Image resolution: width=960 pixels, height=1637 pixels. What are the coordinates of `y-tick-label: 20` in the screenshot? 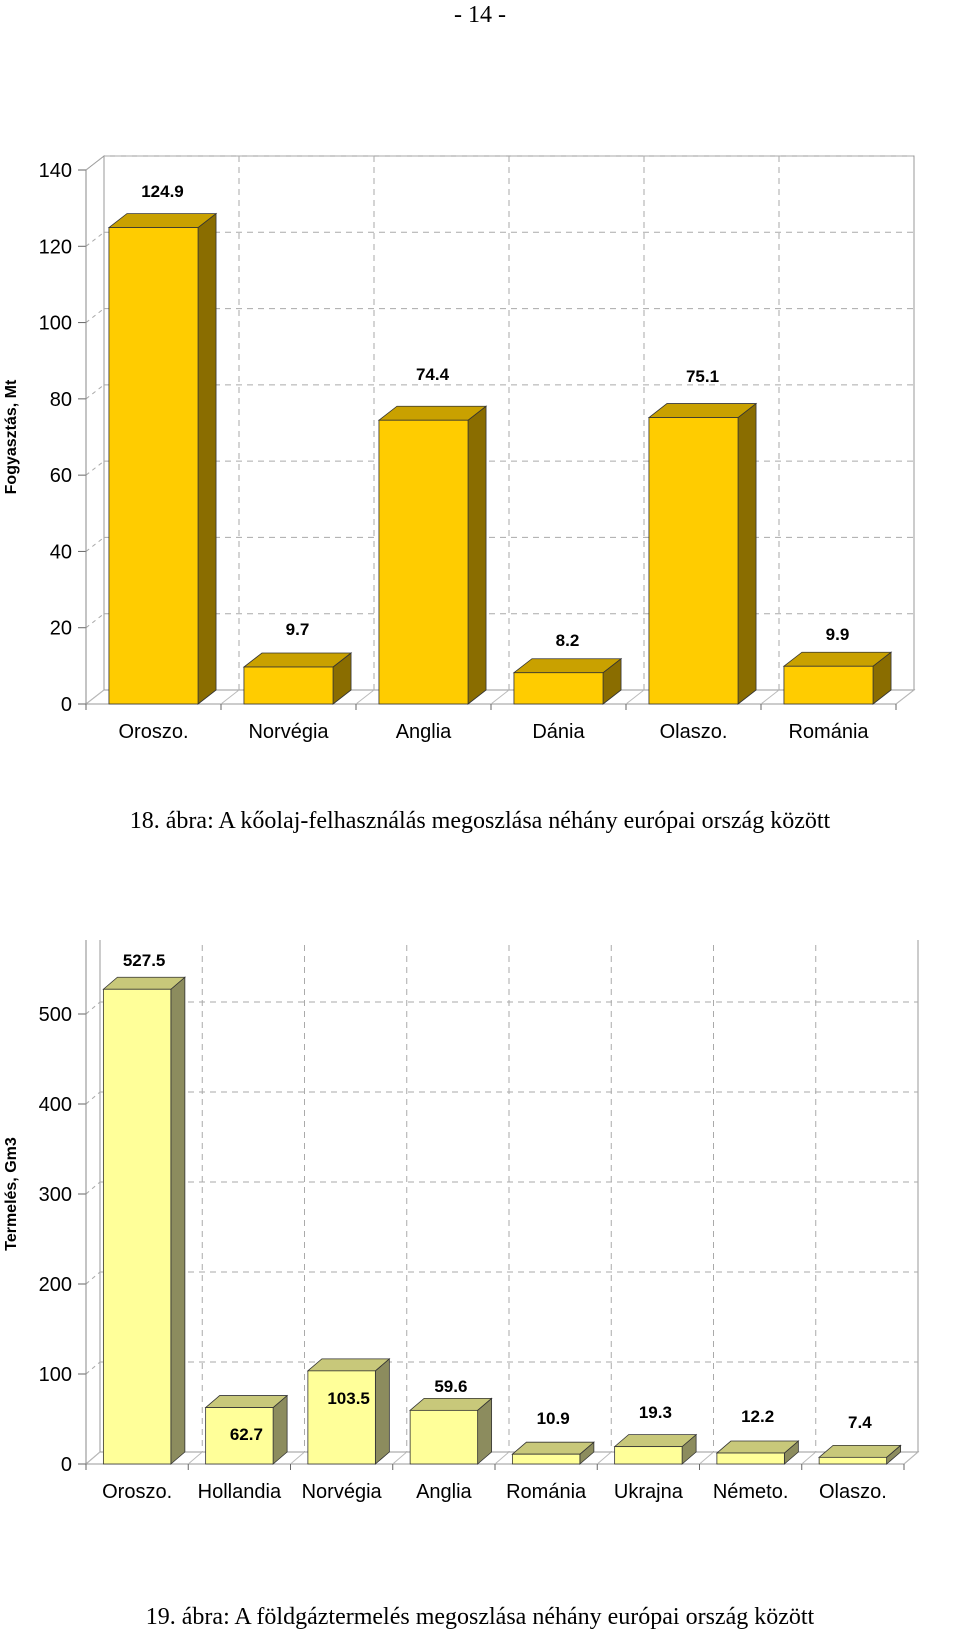 It's located at (61, 629).